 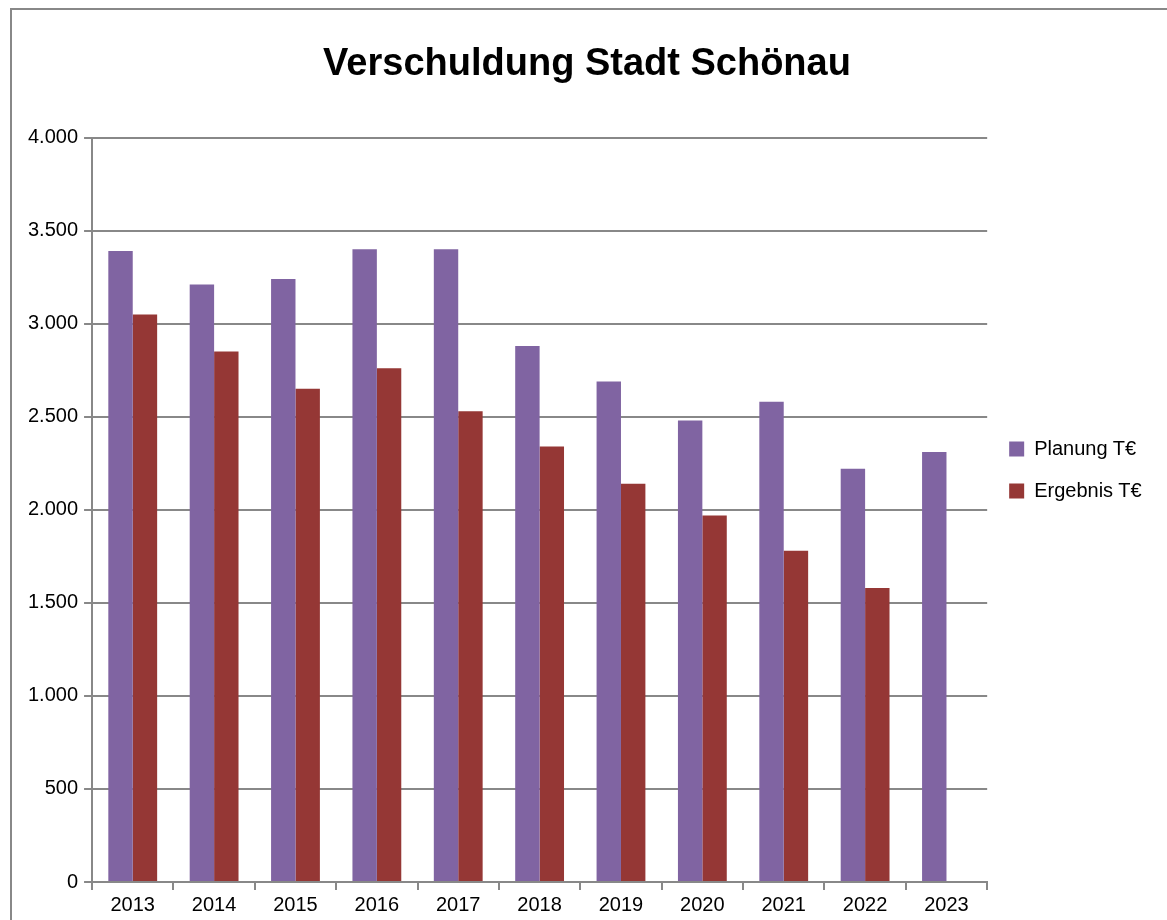 I want to click on y-tick-label: 3.500, so click(x=53, y=229).